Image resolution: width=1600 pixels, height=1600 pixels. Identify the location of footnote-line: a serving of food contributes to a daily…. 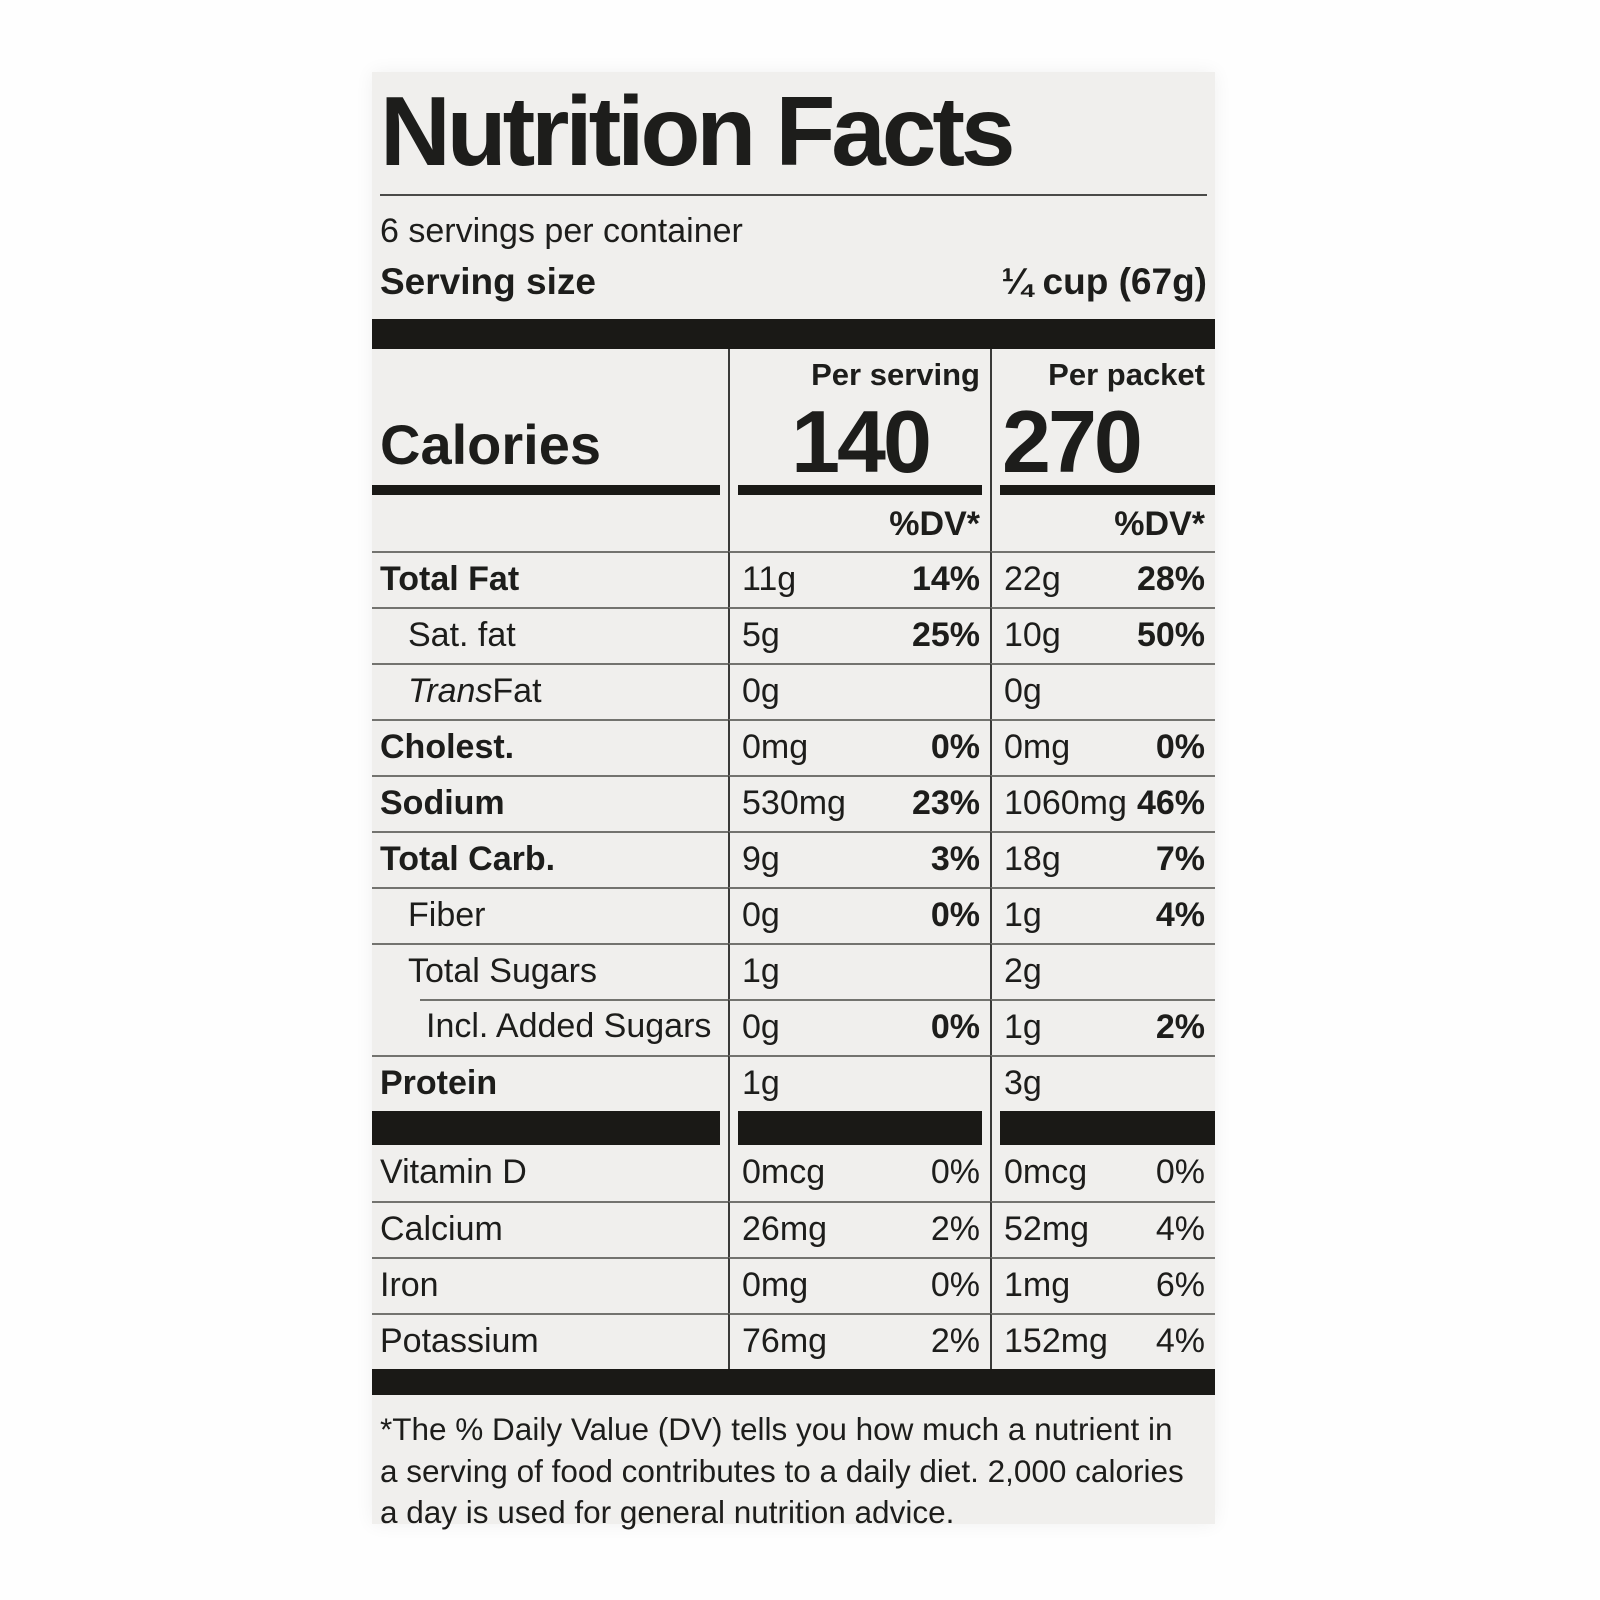
(782, 1470).